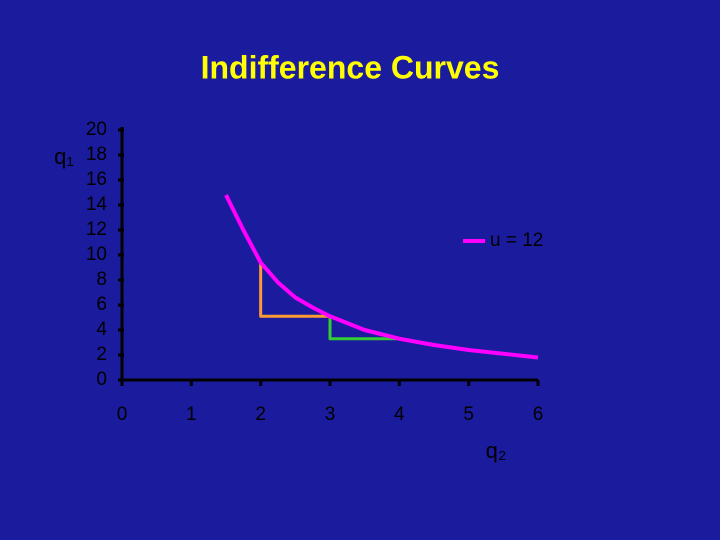 This screenshot has width=720, height=540. I want to click on x-tick-label: 0, so click(122, 414).